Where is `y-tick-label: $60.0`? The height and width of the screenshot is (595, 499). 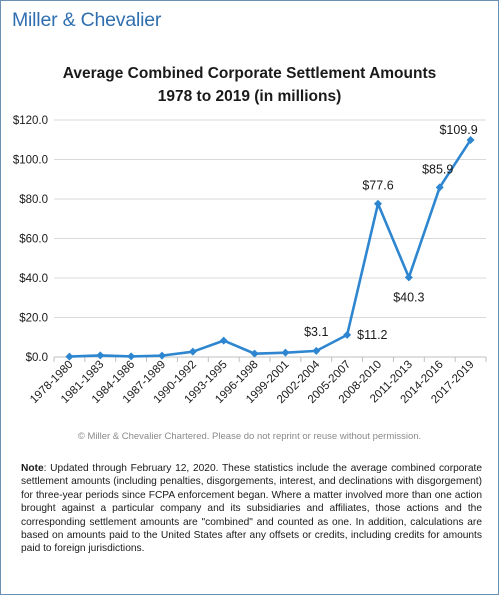
y-tick-label: $60.0 is located at coordinates (33, 240).